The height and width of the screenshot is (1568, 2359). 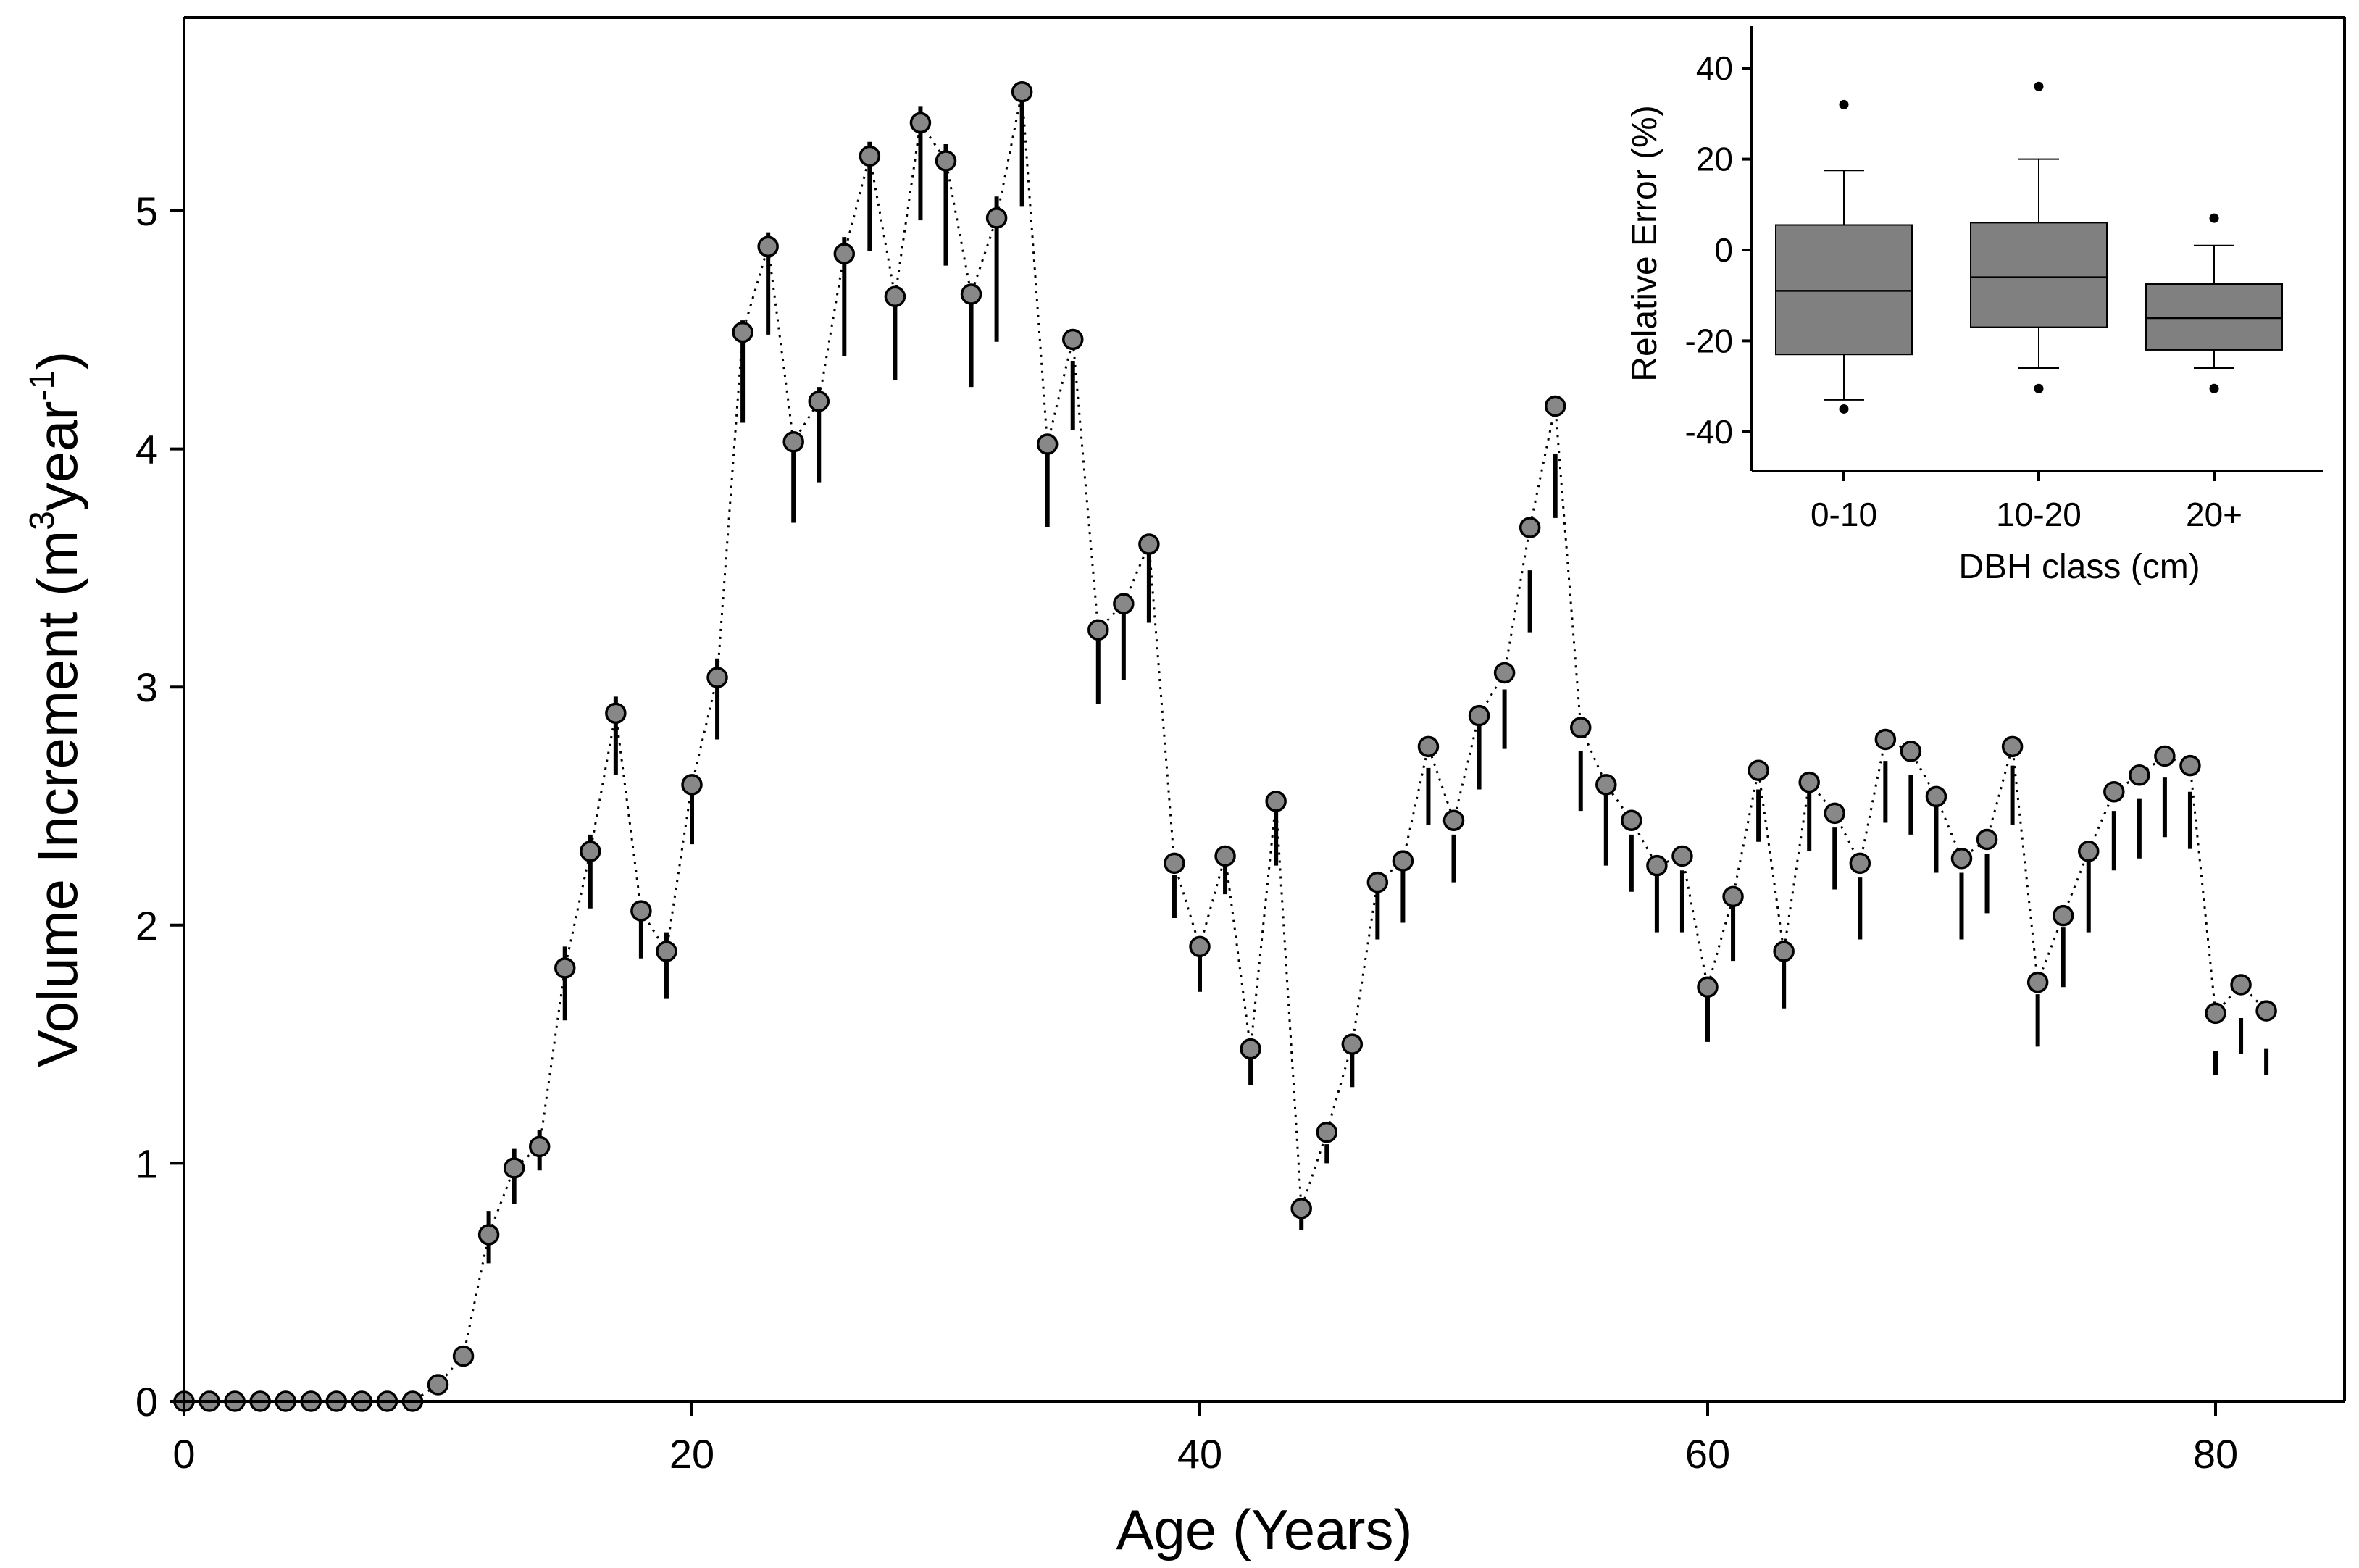 What do you see at coordinates (2215, 1454) in the screenshot?
I see `x-tick-label: 80` at bounding box center [2215, 1454].